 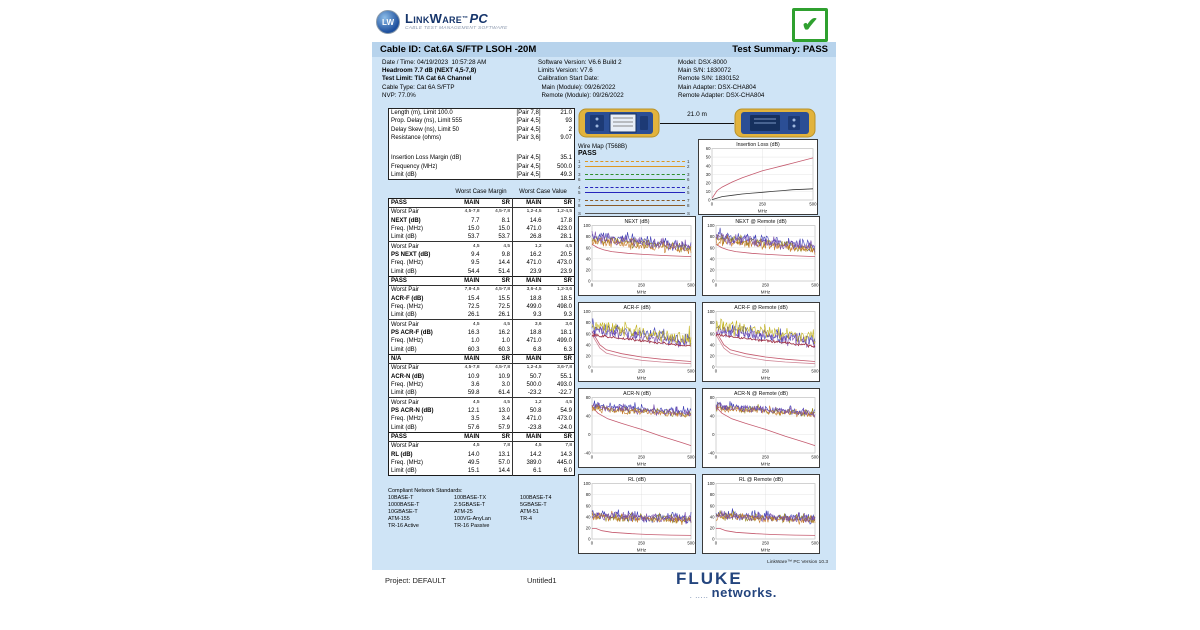 I want to click on wire-map-title: Wire Map (T568B), so click(x=603, y=147).